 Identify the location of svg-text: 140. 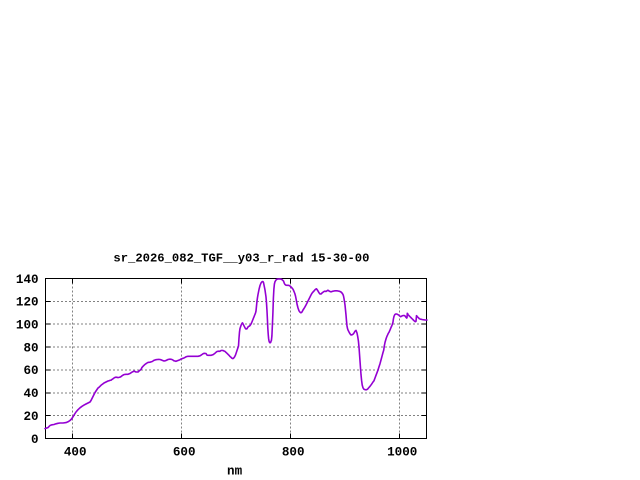
(27, 280).